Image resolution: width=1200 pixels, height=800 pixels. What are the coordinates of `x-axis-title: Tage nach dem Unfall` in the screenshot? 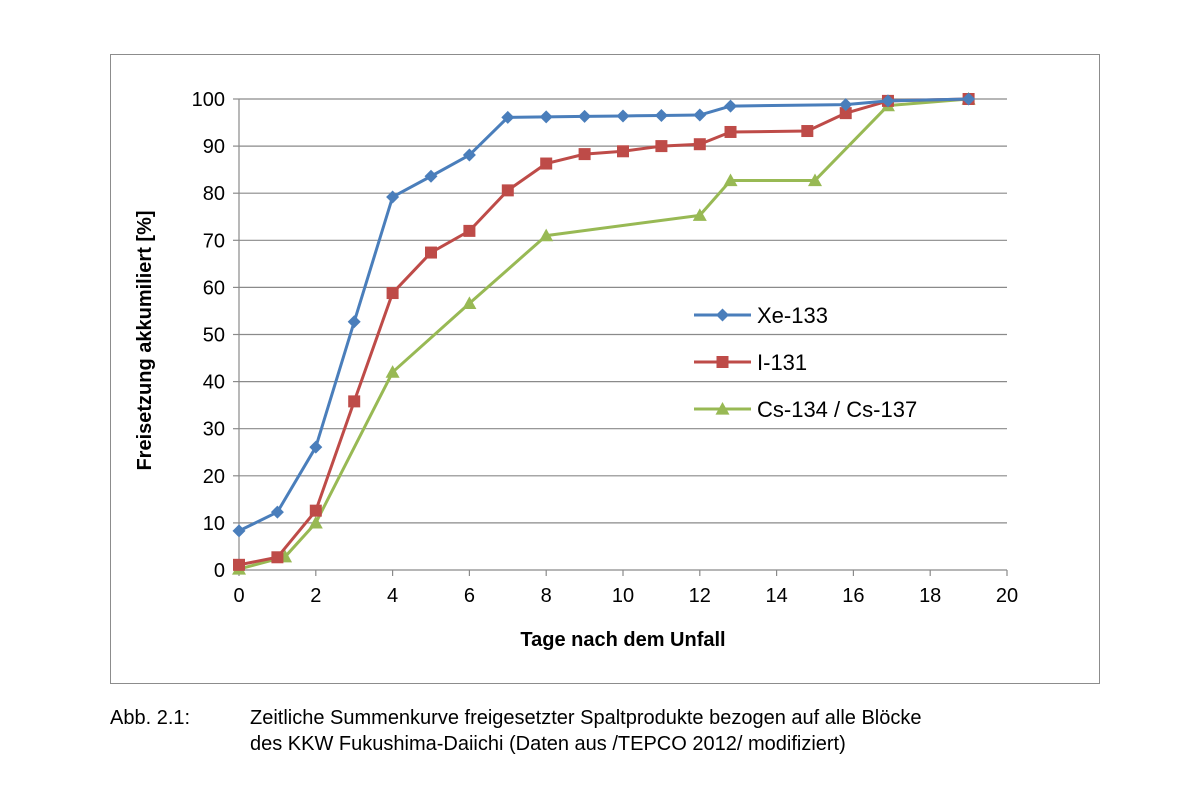 It's located at (622, 640).